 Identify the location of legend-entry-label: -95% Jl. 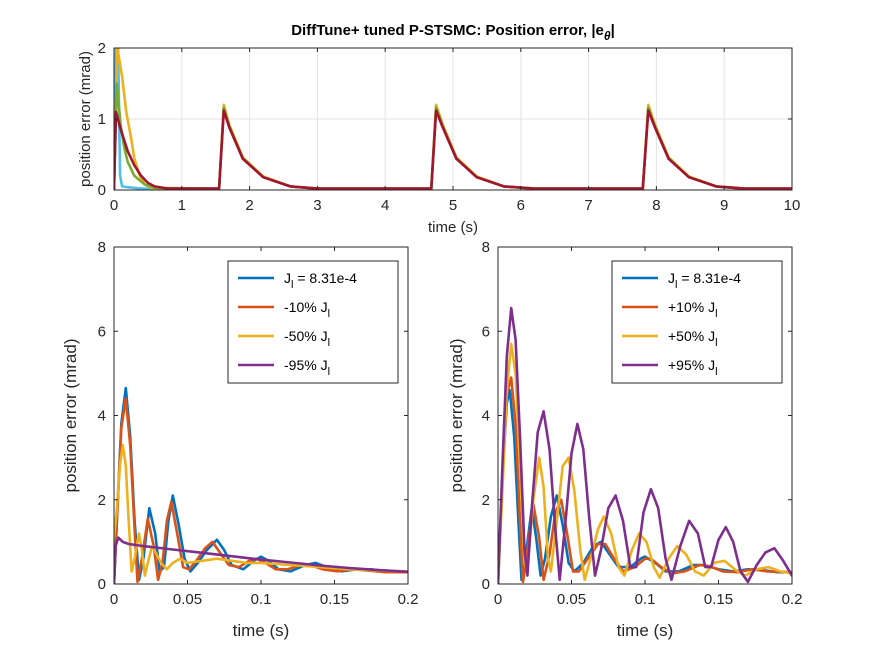
(307, 367).